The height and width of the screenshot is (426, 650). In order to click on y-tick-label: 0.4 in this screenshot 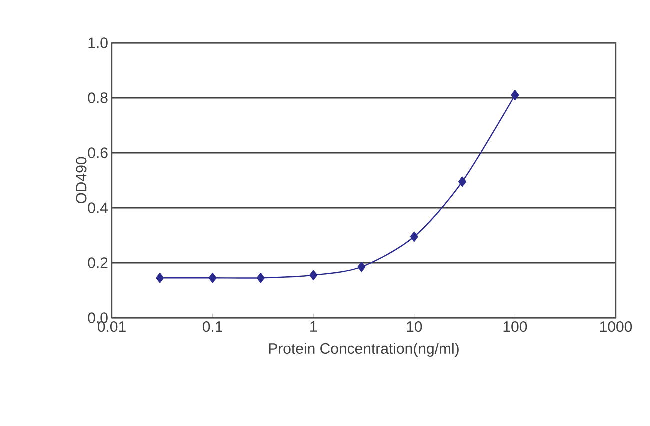, I will do `click(98, 208)`.